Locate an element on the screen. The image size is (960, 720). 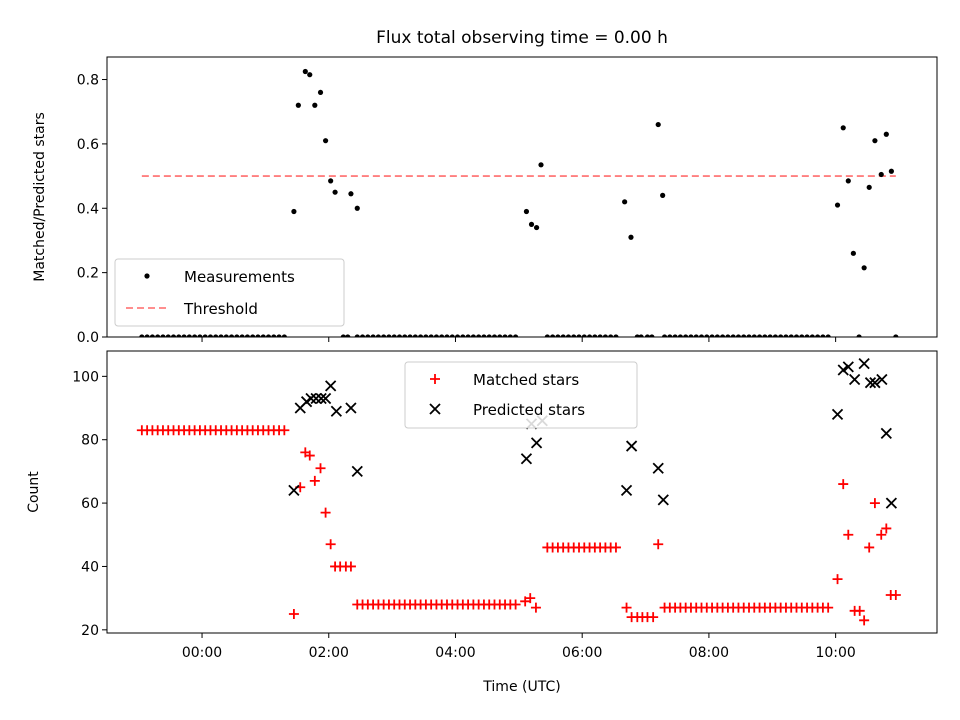
legend-measurements-label: Measurements is located at coordinates (239, 277).